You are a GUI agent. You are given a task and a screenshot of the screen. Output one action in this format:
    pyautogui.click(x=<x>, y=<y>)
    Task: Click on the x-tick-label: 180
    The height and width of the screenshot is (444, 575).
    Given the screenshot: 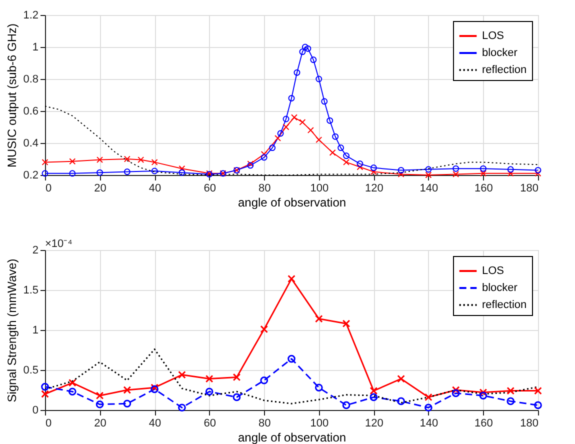 What is the action you would take?
    pyautogui.click(x=529, y=188)
    